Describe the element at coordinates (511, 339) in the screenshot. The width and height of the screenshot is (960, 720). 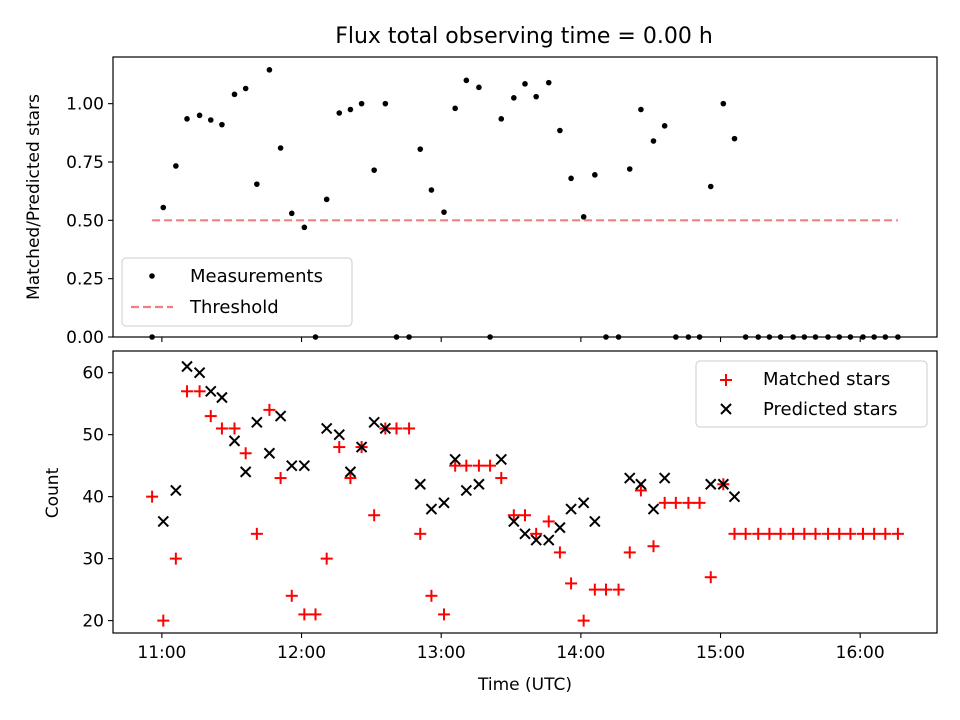
I see `x-axis-ticks` at that location.